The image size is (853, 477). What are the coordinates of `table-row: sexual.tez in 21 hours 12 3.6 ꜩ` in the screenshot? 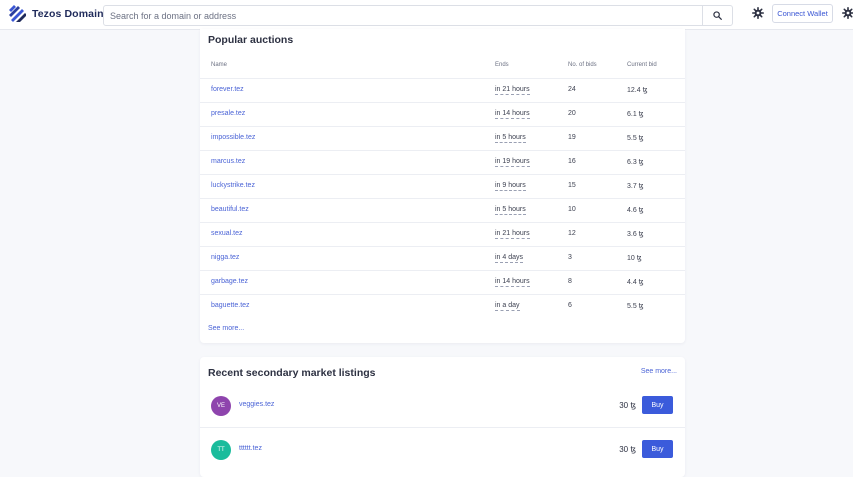 It's located at (442, 234).